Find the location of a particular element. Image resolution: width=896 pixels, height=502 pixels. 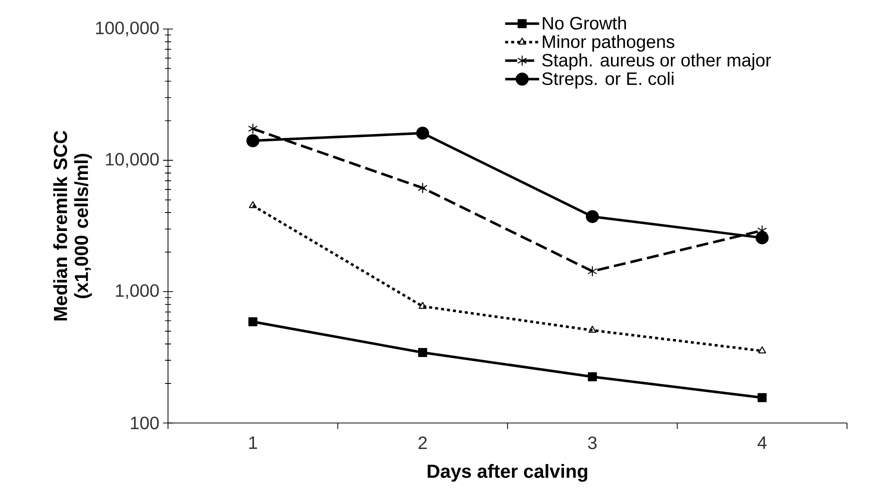

legend-label: No Growth is located at coordinates (584, 23).